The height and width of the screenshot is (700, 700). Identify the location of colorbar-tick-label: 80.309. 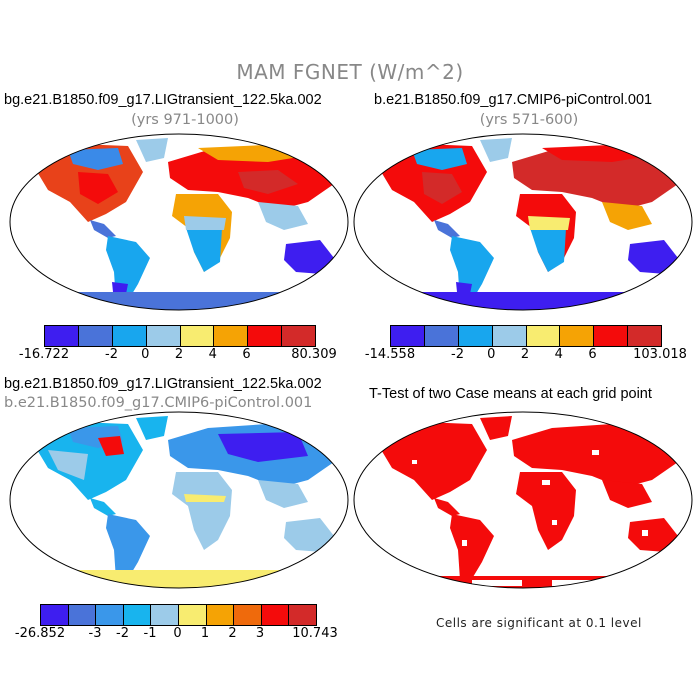
(314, 354).